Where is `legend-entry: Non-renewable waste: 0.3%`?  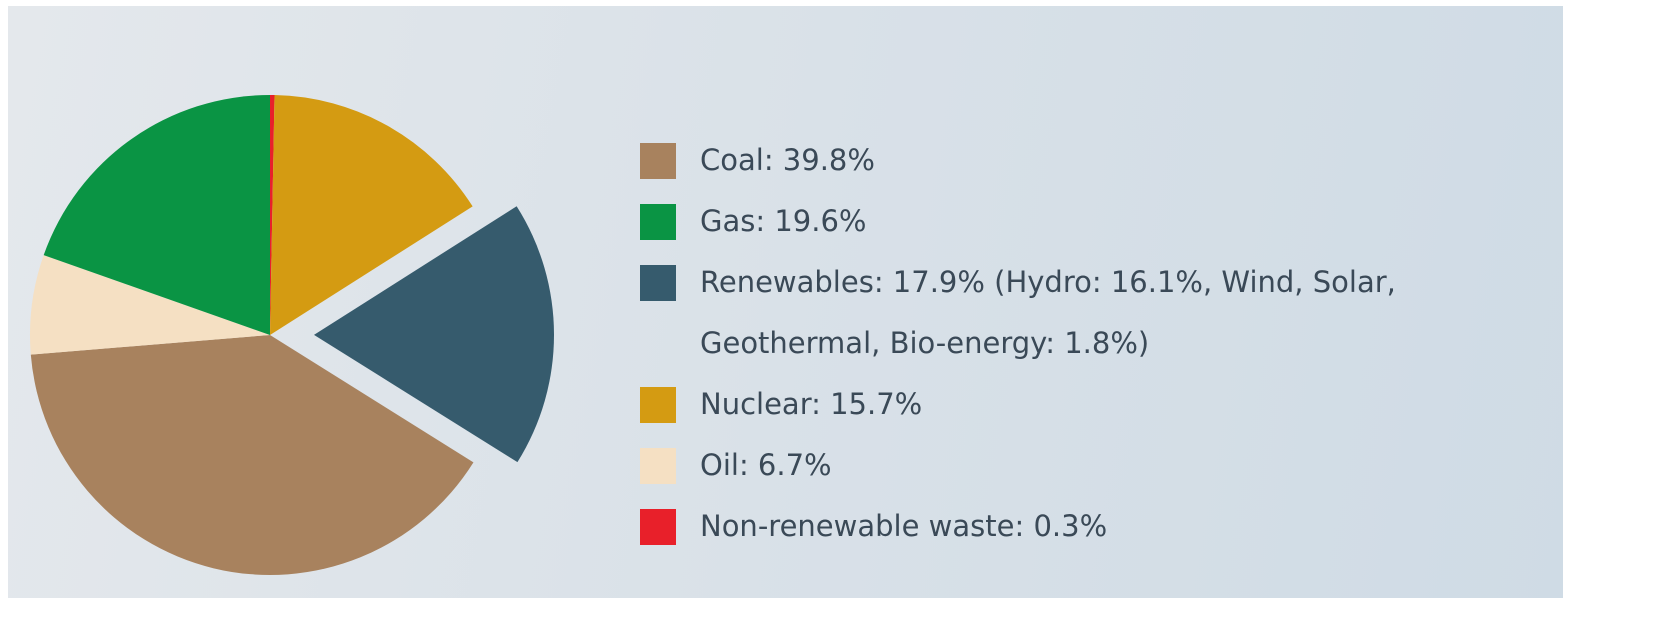
legend-entry: Non-renewable waste: 0.3% is located at coordinates (1100, 526).